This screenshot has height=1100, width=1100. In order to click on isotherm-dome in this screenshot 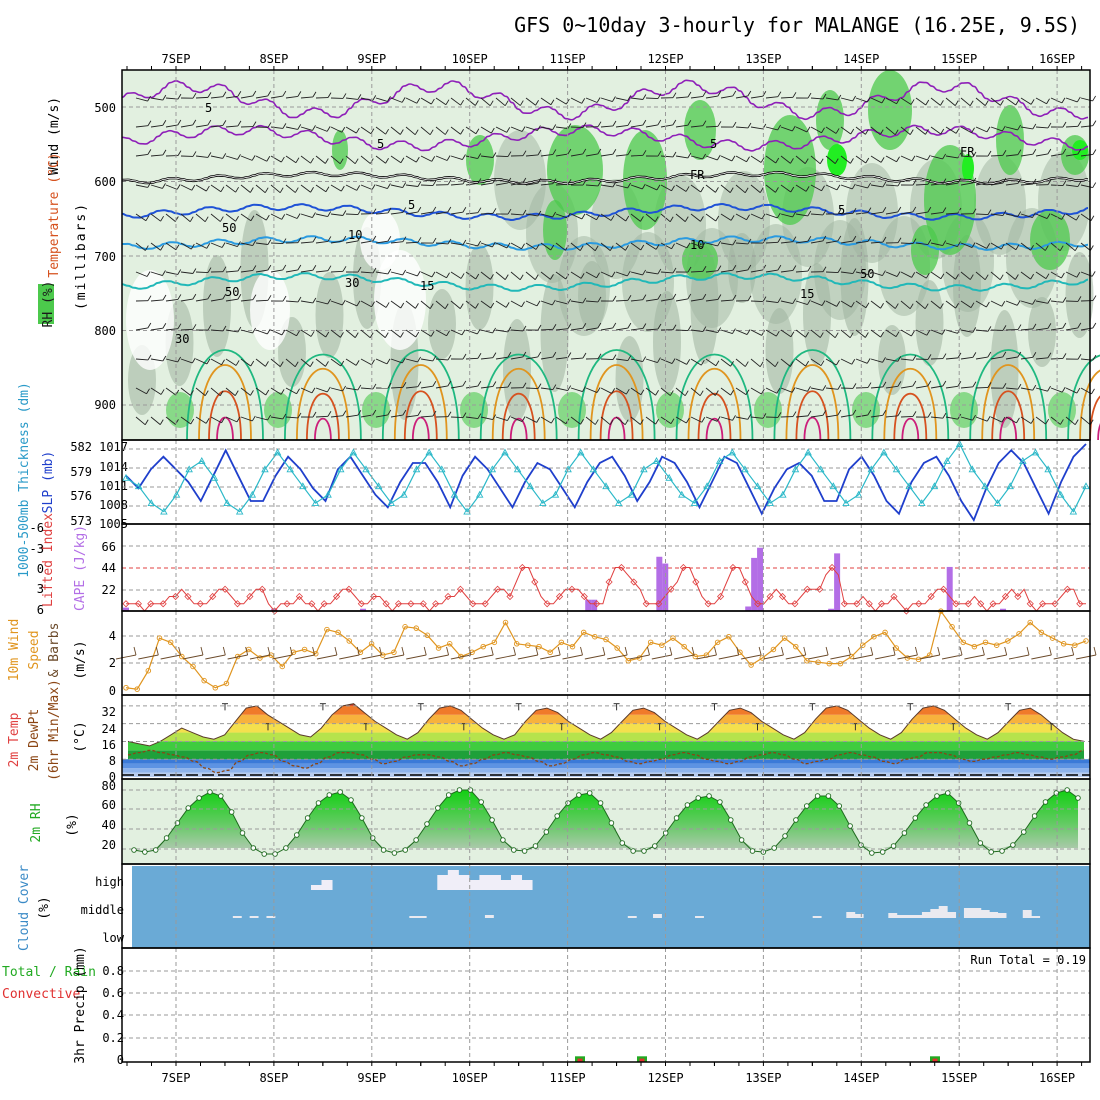, I will do `click(812, 402)`.